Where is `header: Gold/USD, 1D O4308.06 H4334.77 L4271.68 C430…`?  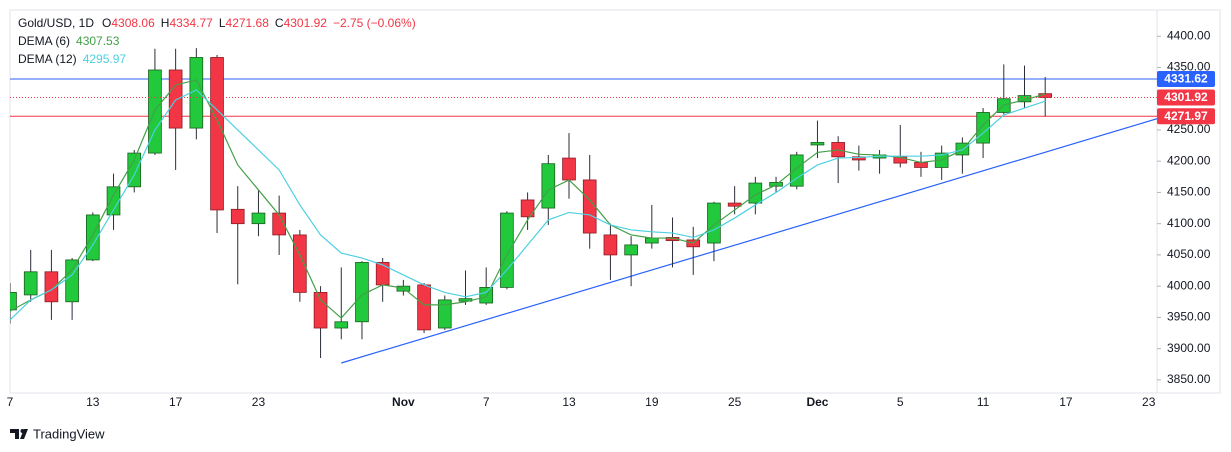 header: Gold/USD, 1D O4308.06 H4334.77 L4271.68 C430… is located at coordinates (217, 23).